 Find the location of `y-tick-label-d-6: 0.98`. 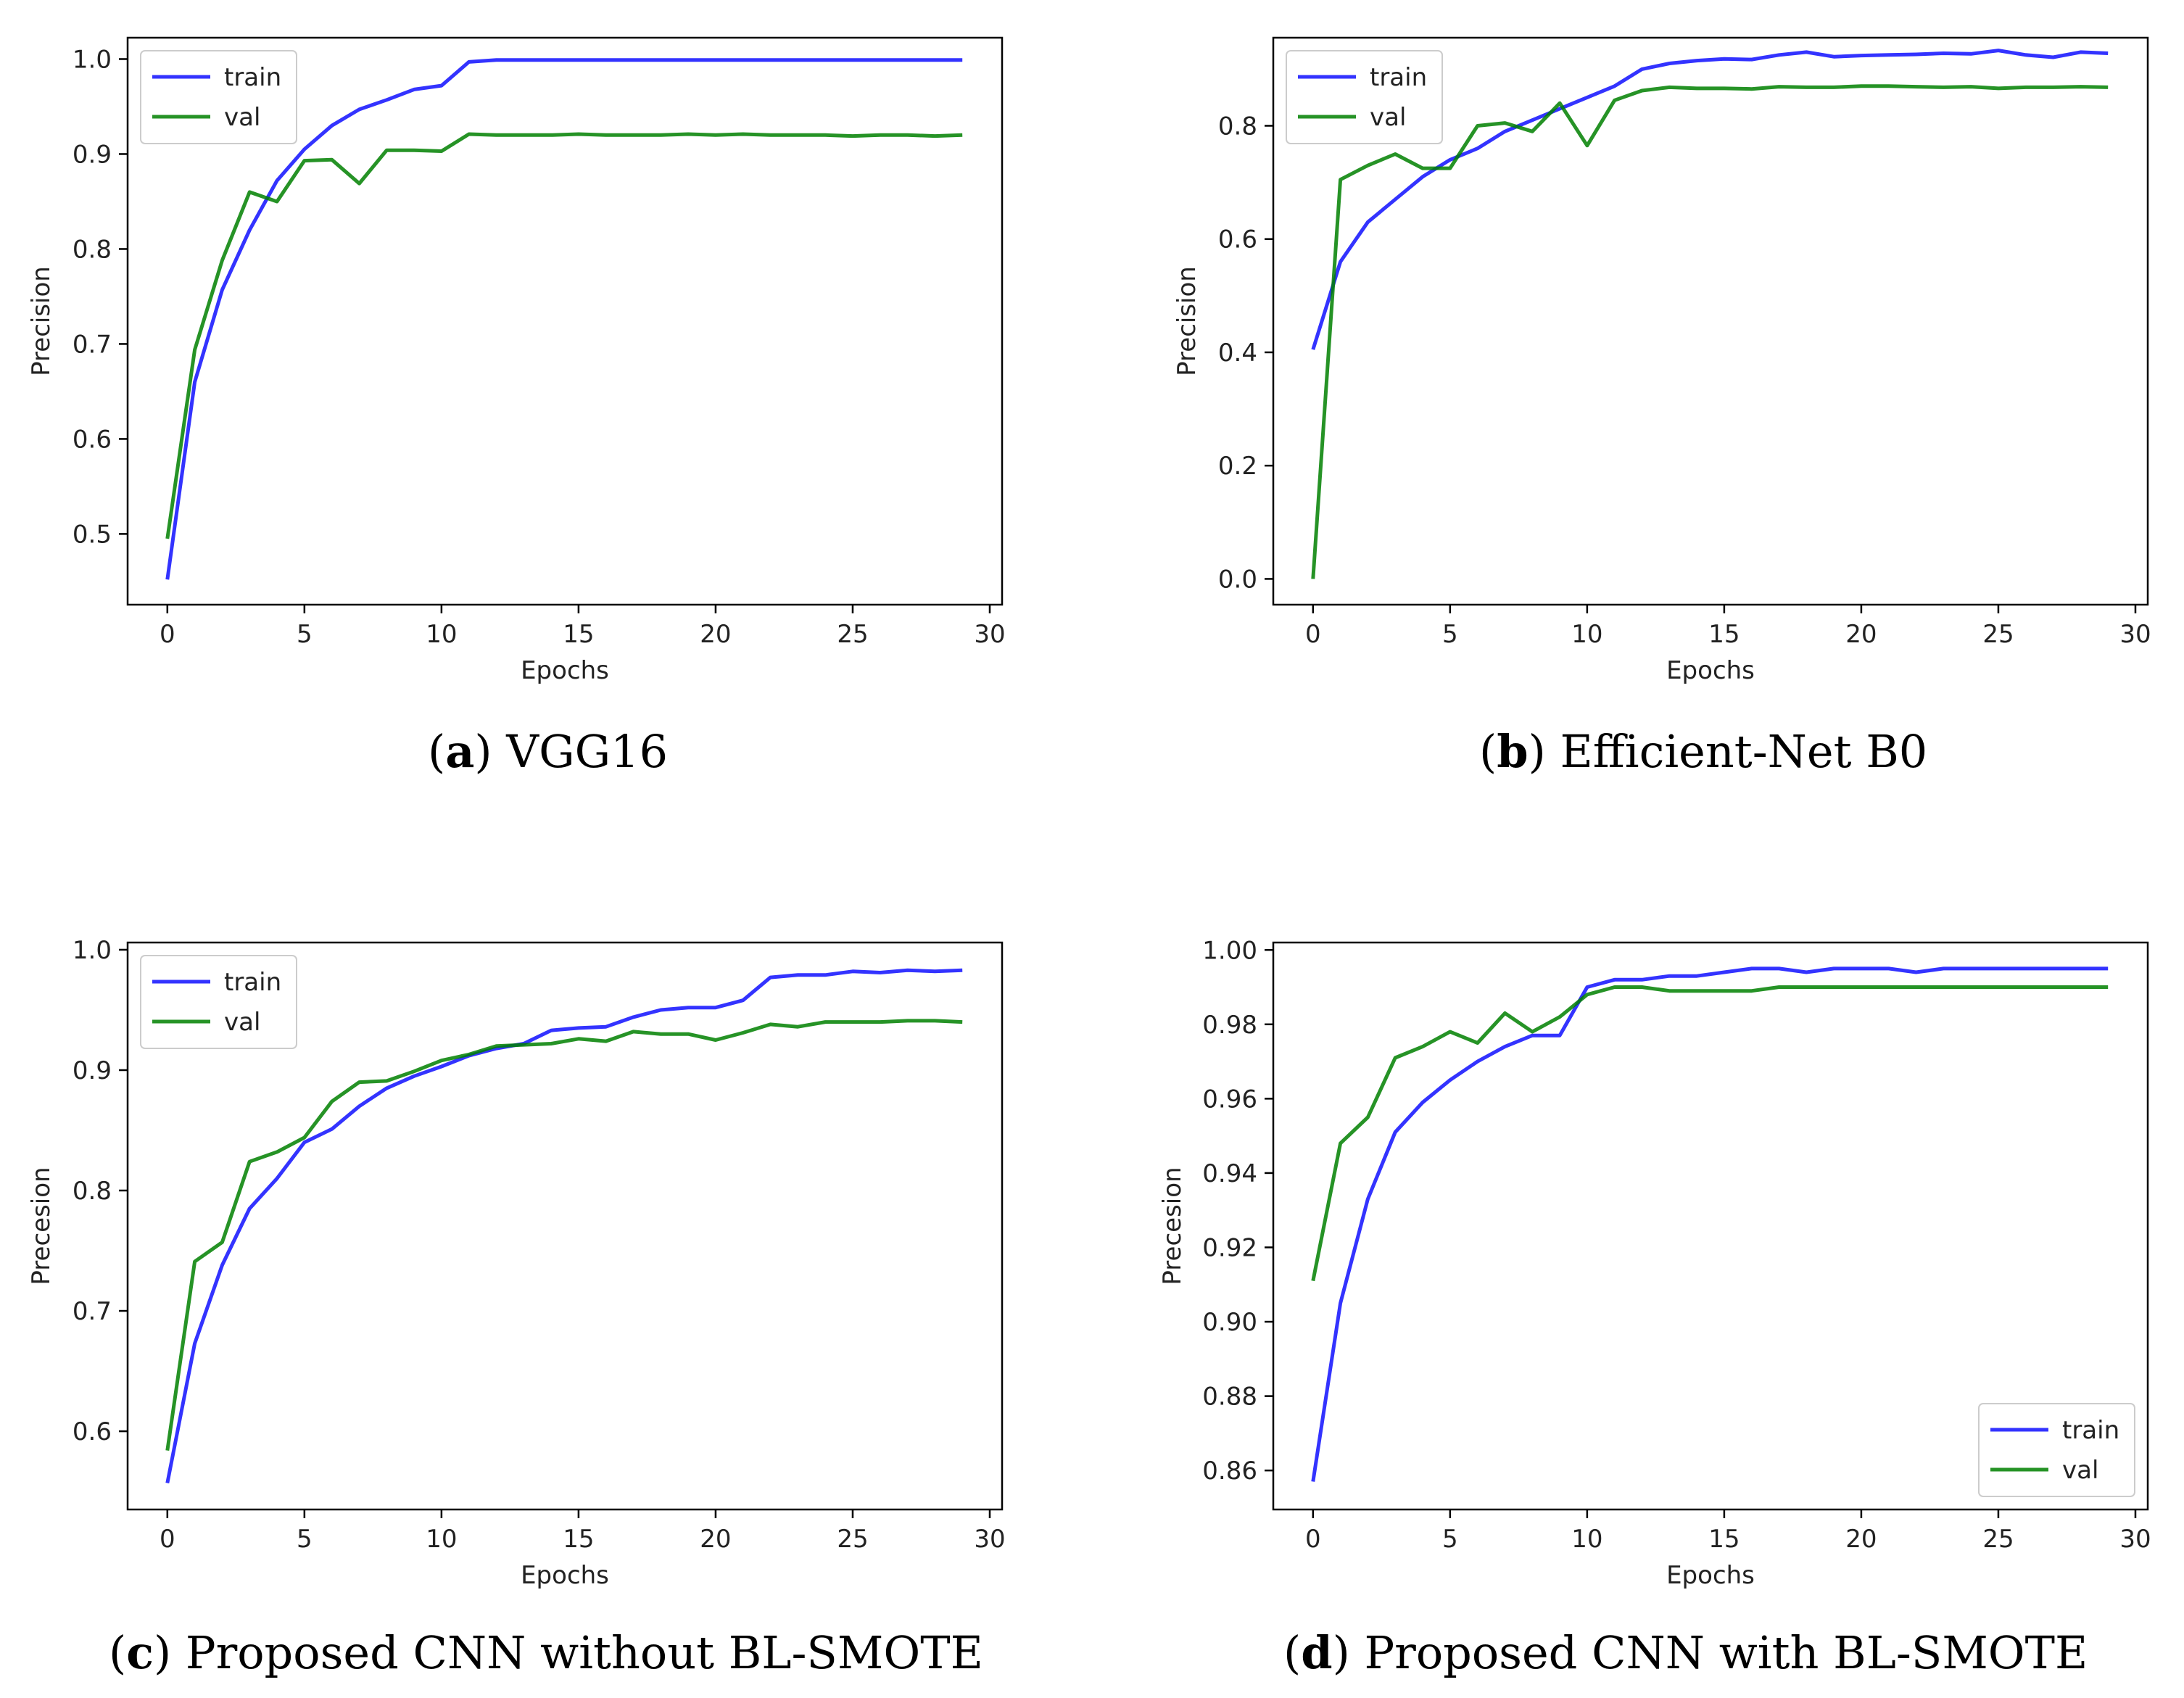

y-tick-label-d-6: 0.98 is located at coordinates (1229, 1025).